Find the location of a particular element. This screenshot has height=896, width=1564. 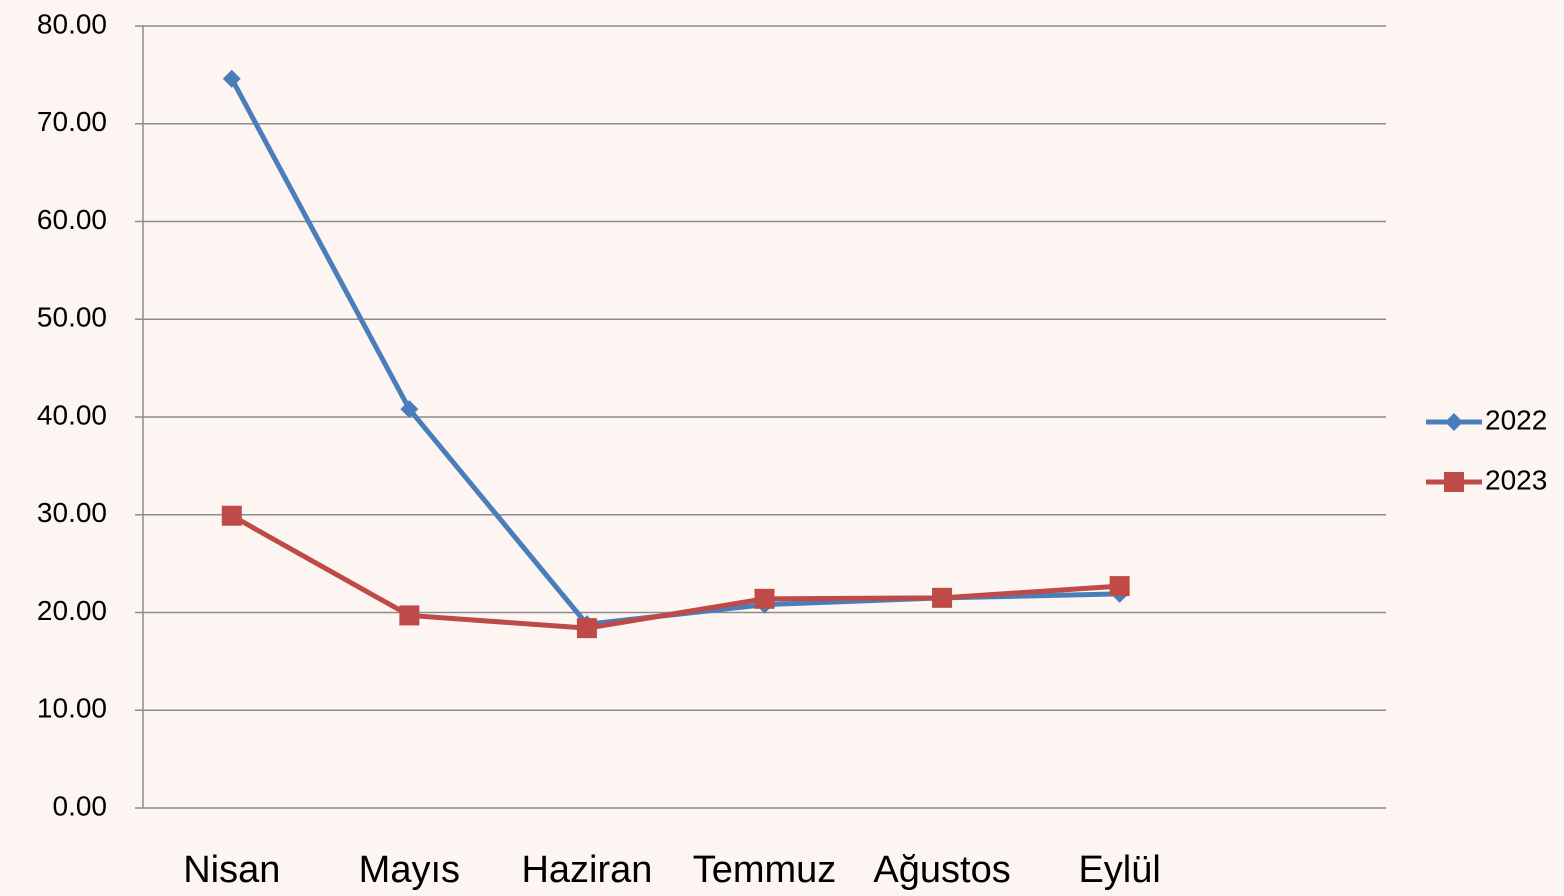

y-tick-label: 30.00 is located at coordinates (72, 512).